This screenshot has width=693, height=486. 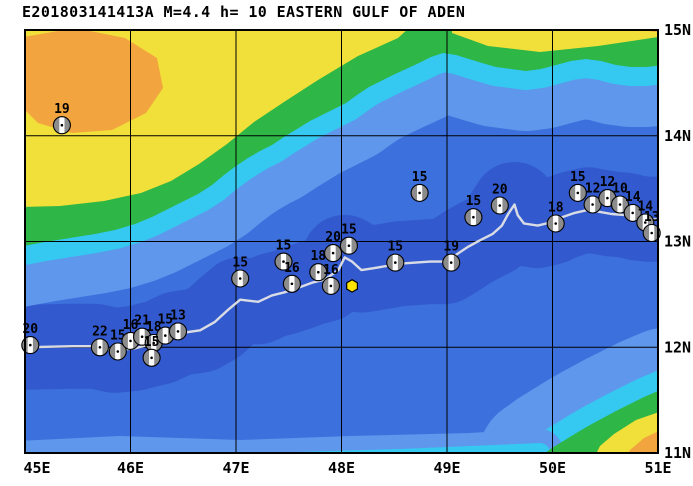 I want to click on depth-label: 22, so click(x=100, y=331).